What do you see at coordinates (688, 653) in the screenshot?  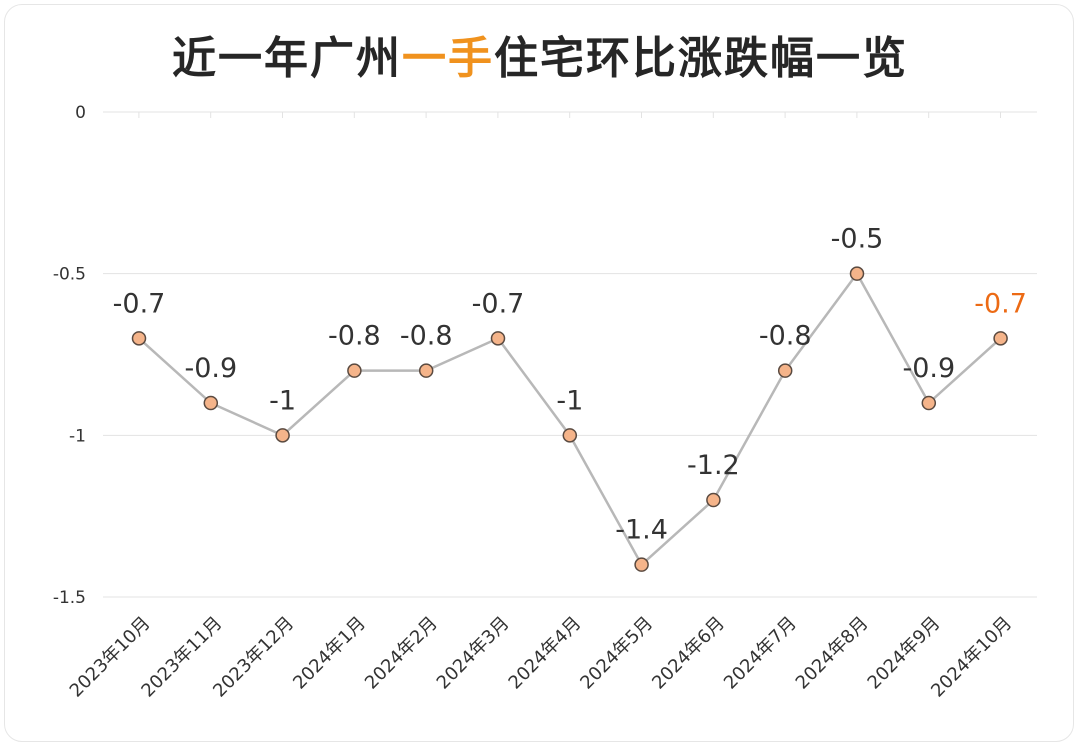 I see `x-tick-label: 2024年6月` at bounding box center [688, 653].